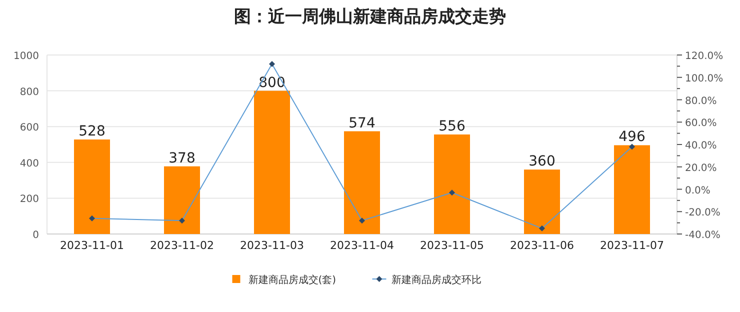  I want to click on x-tick-label: 2023-11-01, so click(92, 245).